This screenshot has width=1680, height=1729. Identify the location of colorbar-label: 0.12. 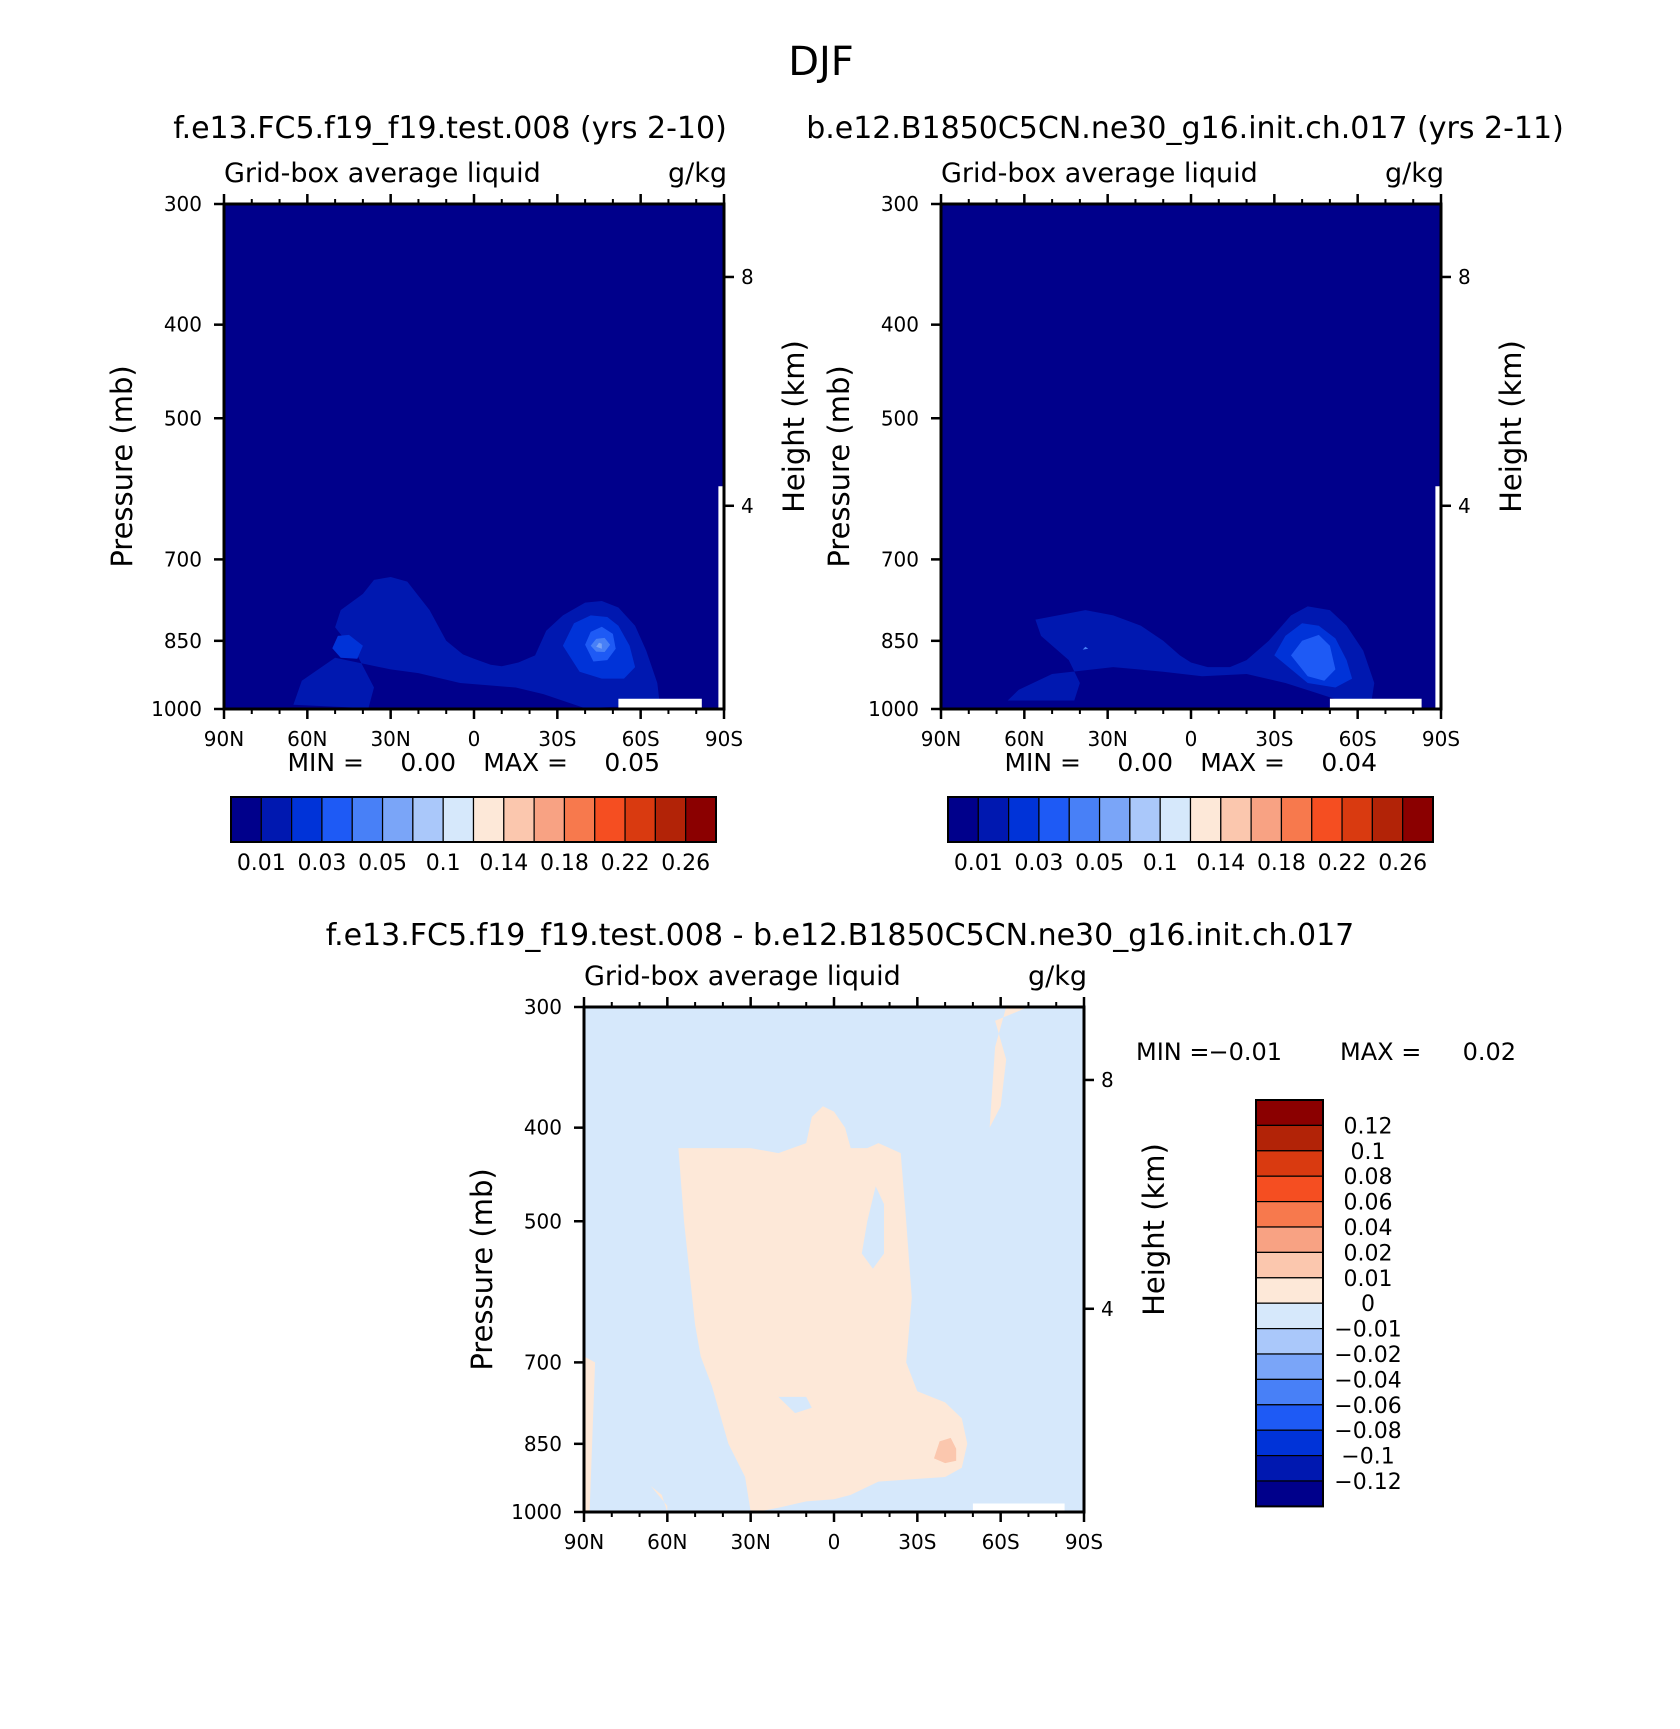
(1368, 1126).